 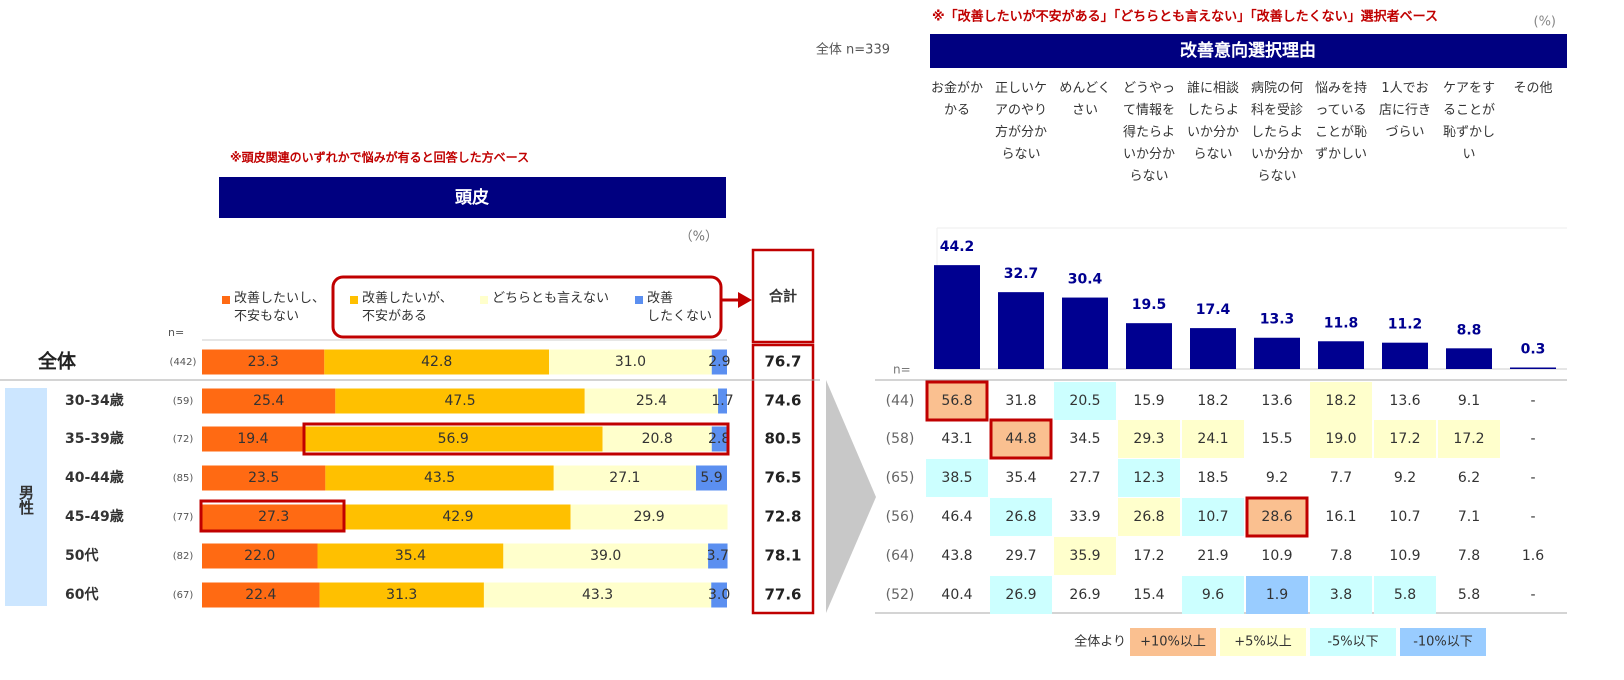 What do you see at coordinates (472, 197) in the screenshot?
I see `chart-title: 頭皮` at bounding box center [472, 197].